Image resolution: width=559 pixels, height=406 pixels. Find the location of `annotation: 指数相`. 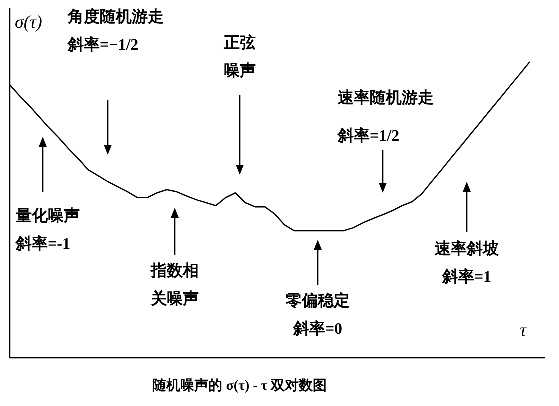

annotation: 指数相 is located at coordinates (175, 271).